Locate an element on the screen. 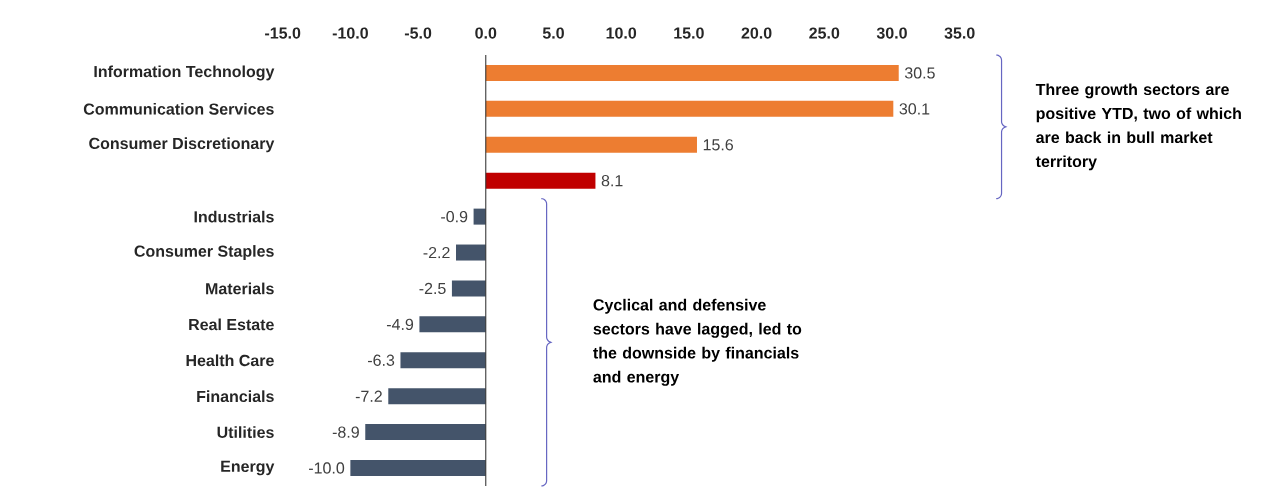 The image size is (1268, 488). x-tick-label: 20.0 is located at coordinates (756, 33).